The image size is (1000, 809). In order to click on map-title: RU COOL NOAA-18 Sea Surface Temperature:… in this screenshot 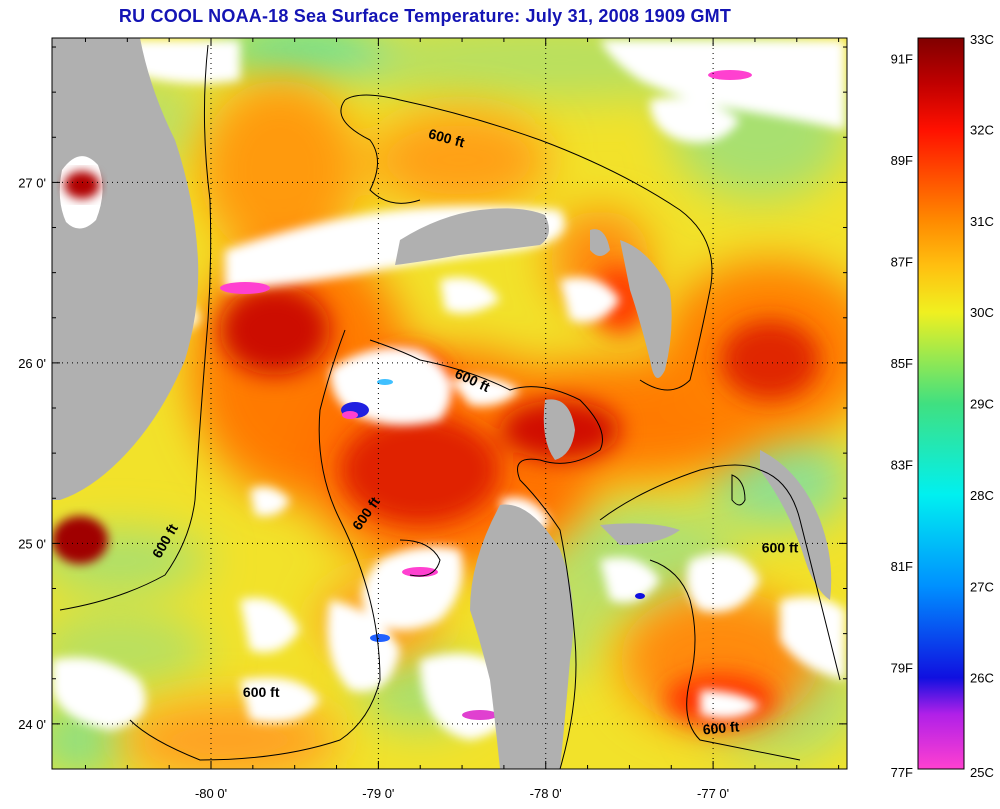, I will do `click(425, 16)`.